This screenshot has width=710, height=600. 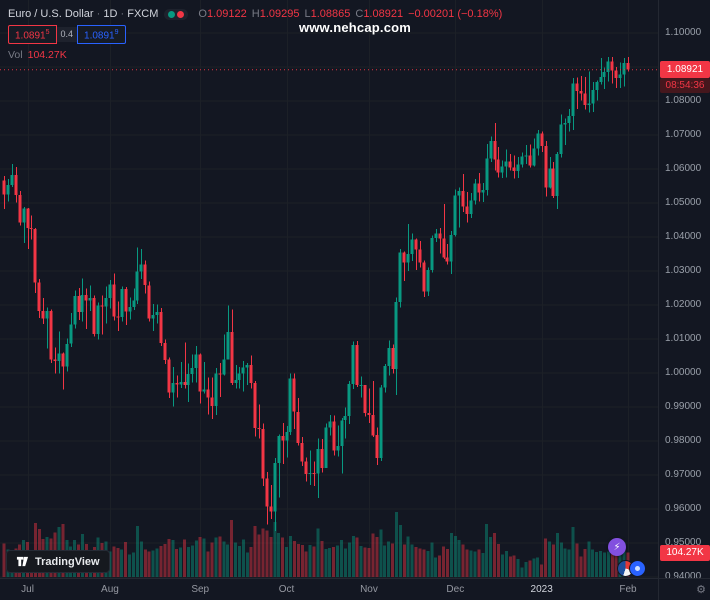 What do you see at coordinates (683, 406) in the screenshot?
I see `price-axis-label: 0.99000` at bounding box center [683, 406].